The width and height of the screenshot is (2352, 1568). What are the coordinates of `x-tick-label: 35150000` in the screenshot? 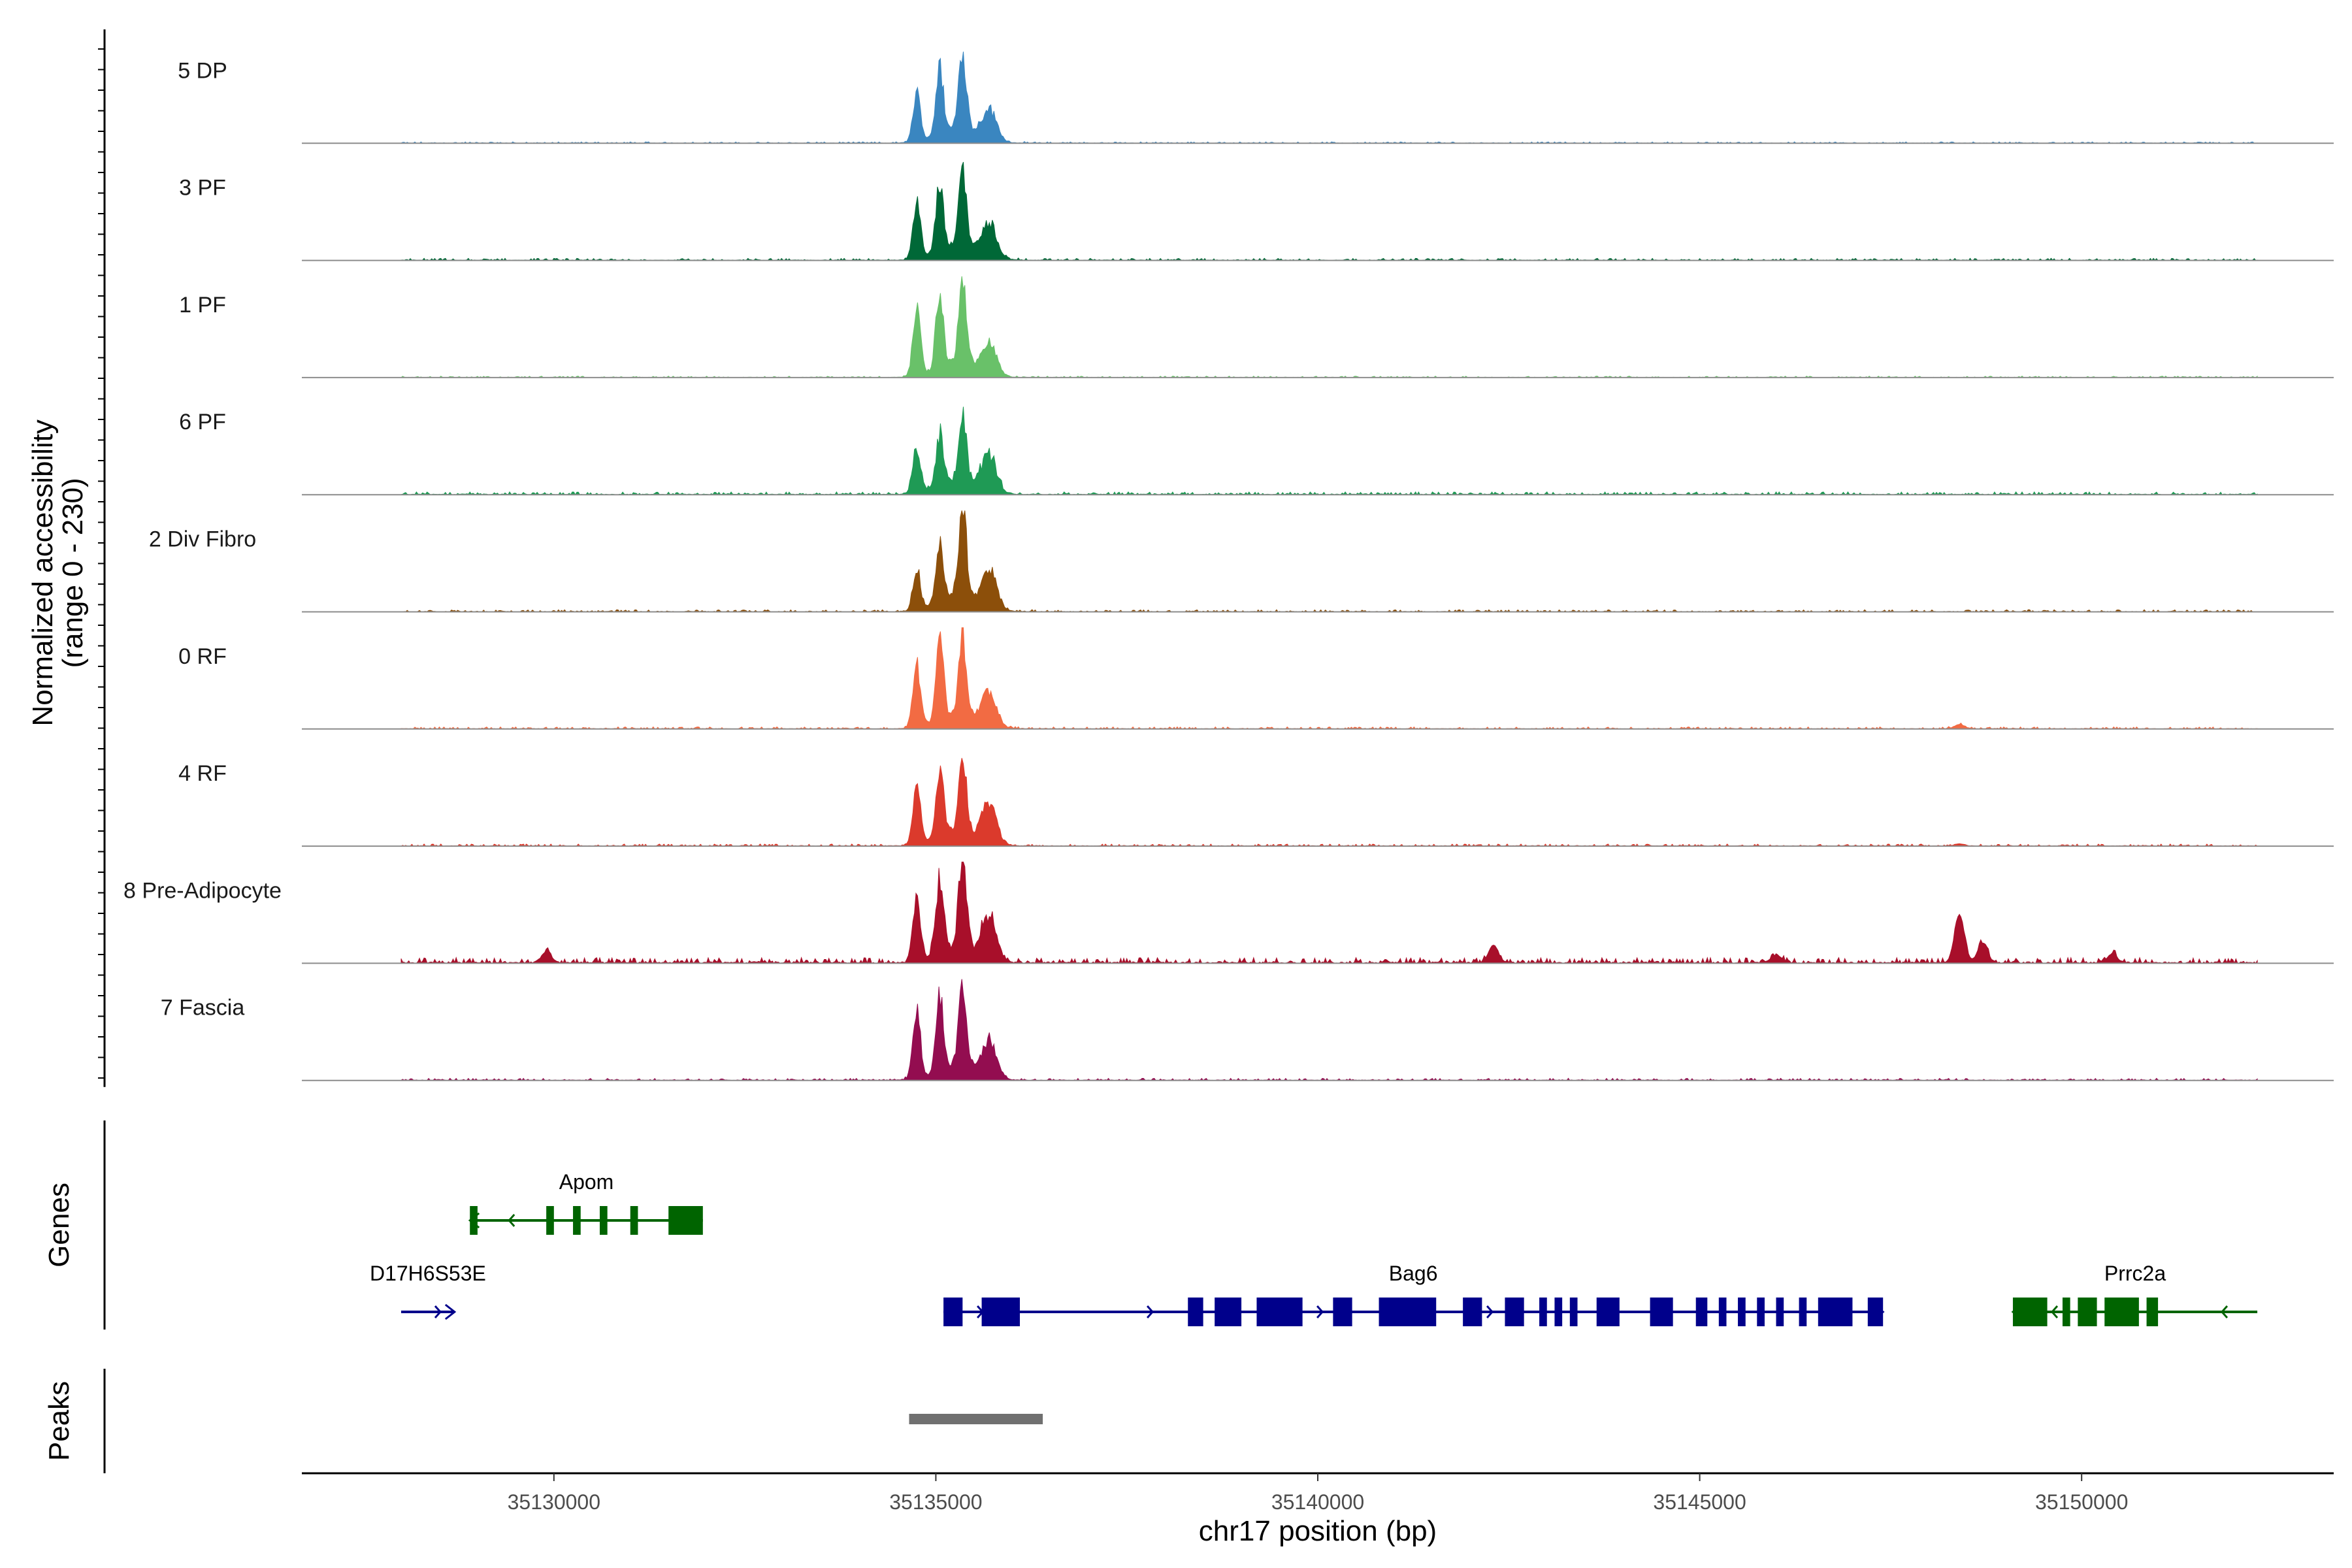 It's located at (2081, 1502).